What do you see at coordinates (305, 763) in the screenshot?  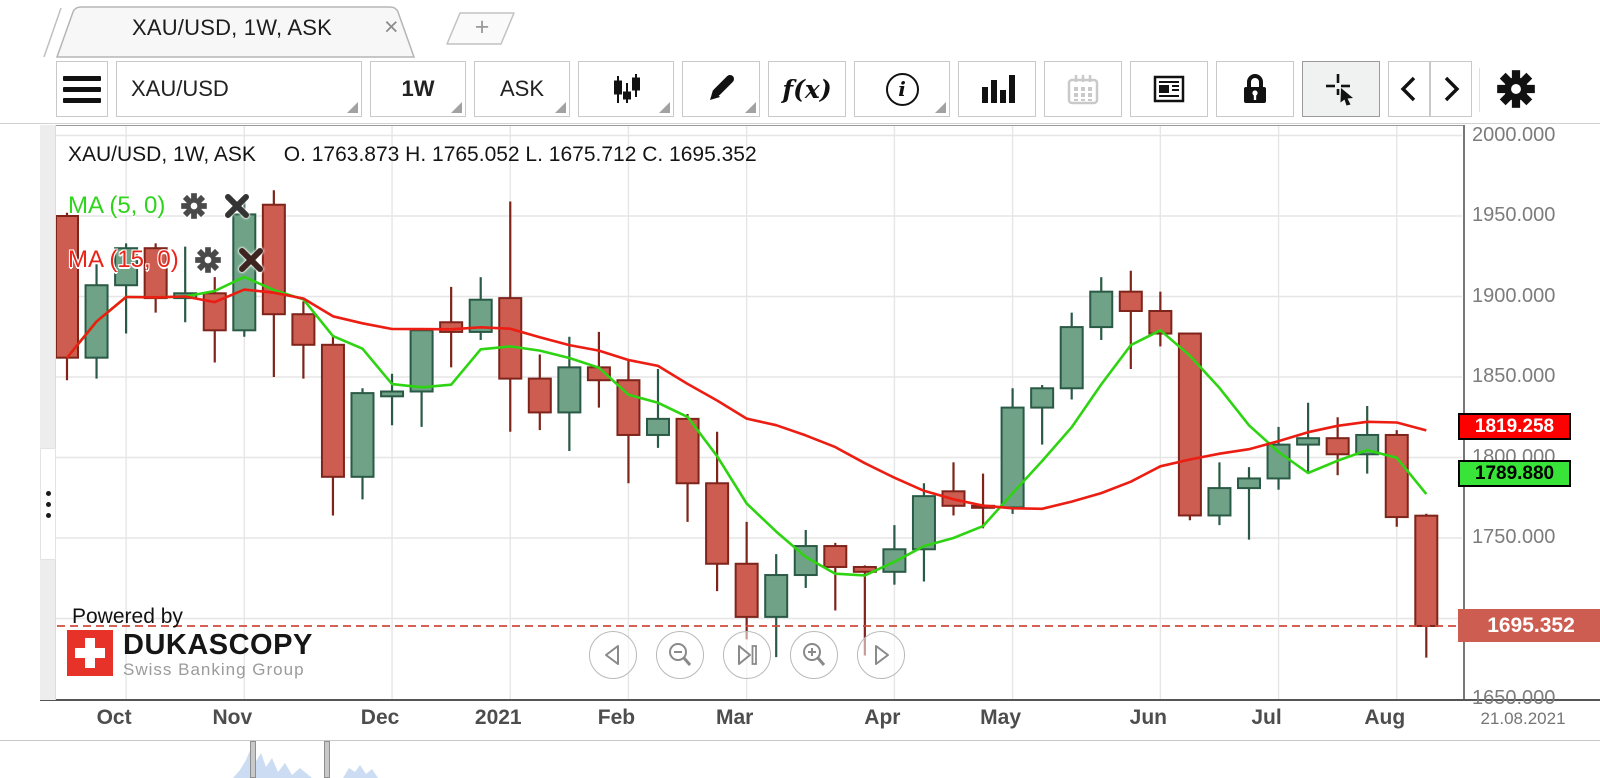 I see `history-preview-silhouette` at bounding box center [305, 763].